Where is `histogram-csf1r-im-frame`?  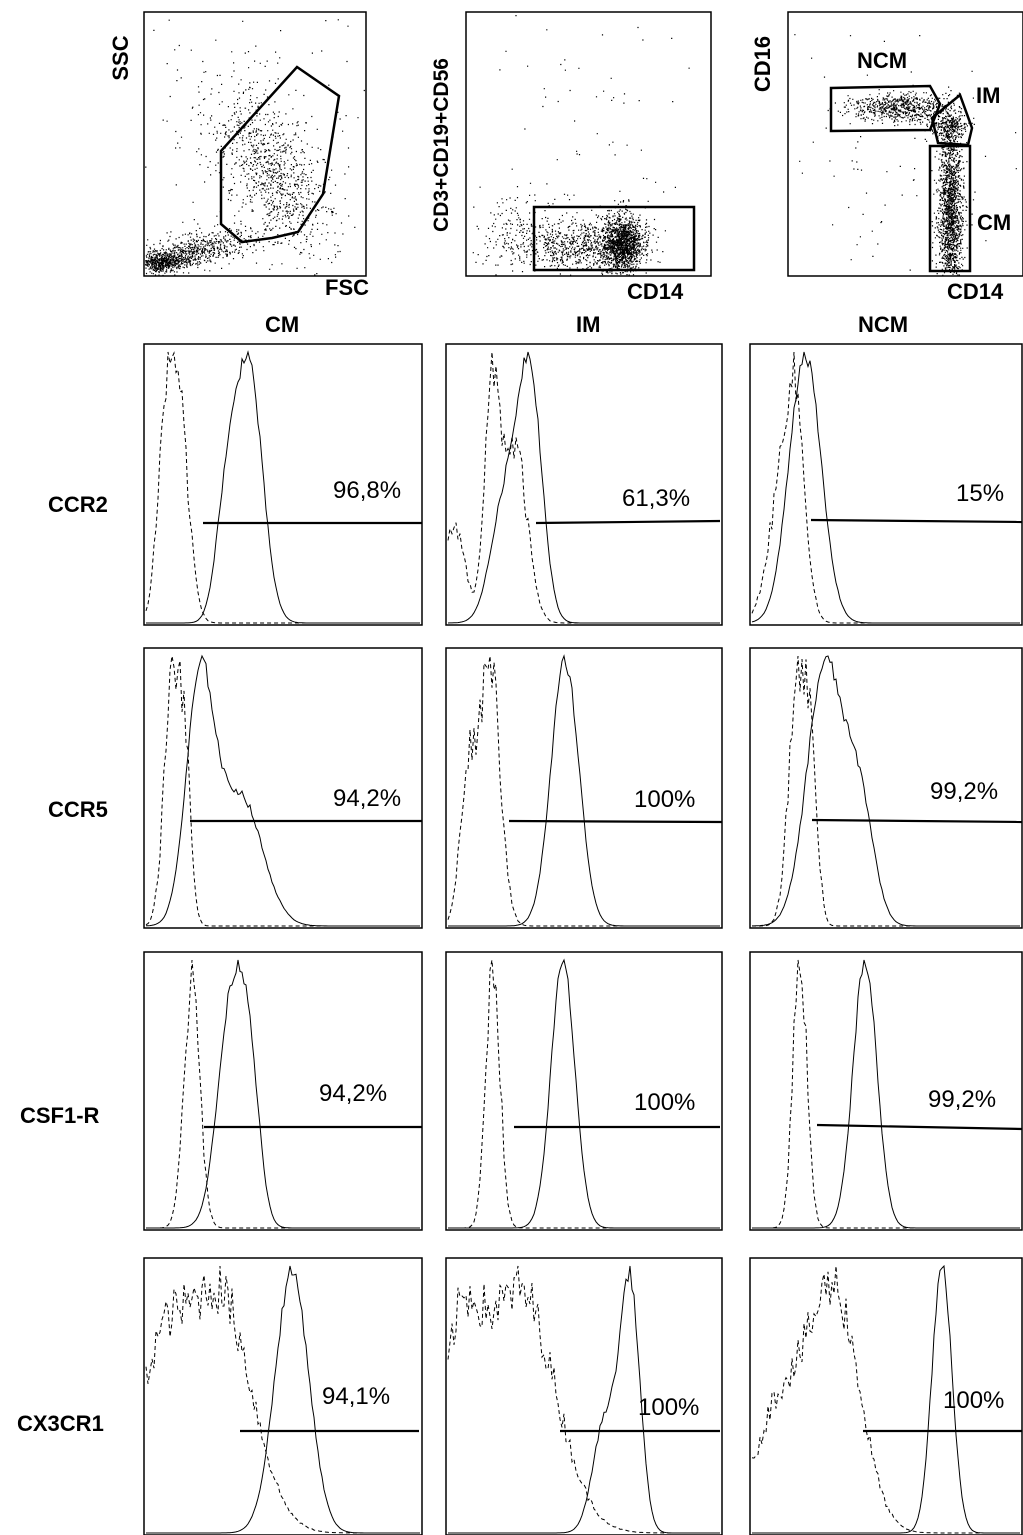
histogram-csf1r-im-frame is located at coordinates (584, 1091).